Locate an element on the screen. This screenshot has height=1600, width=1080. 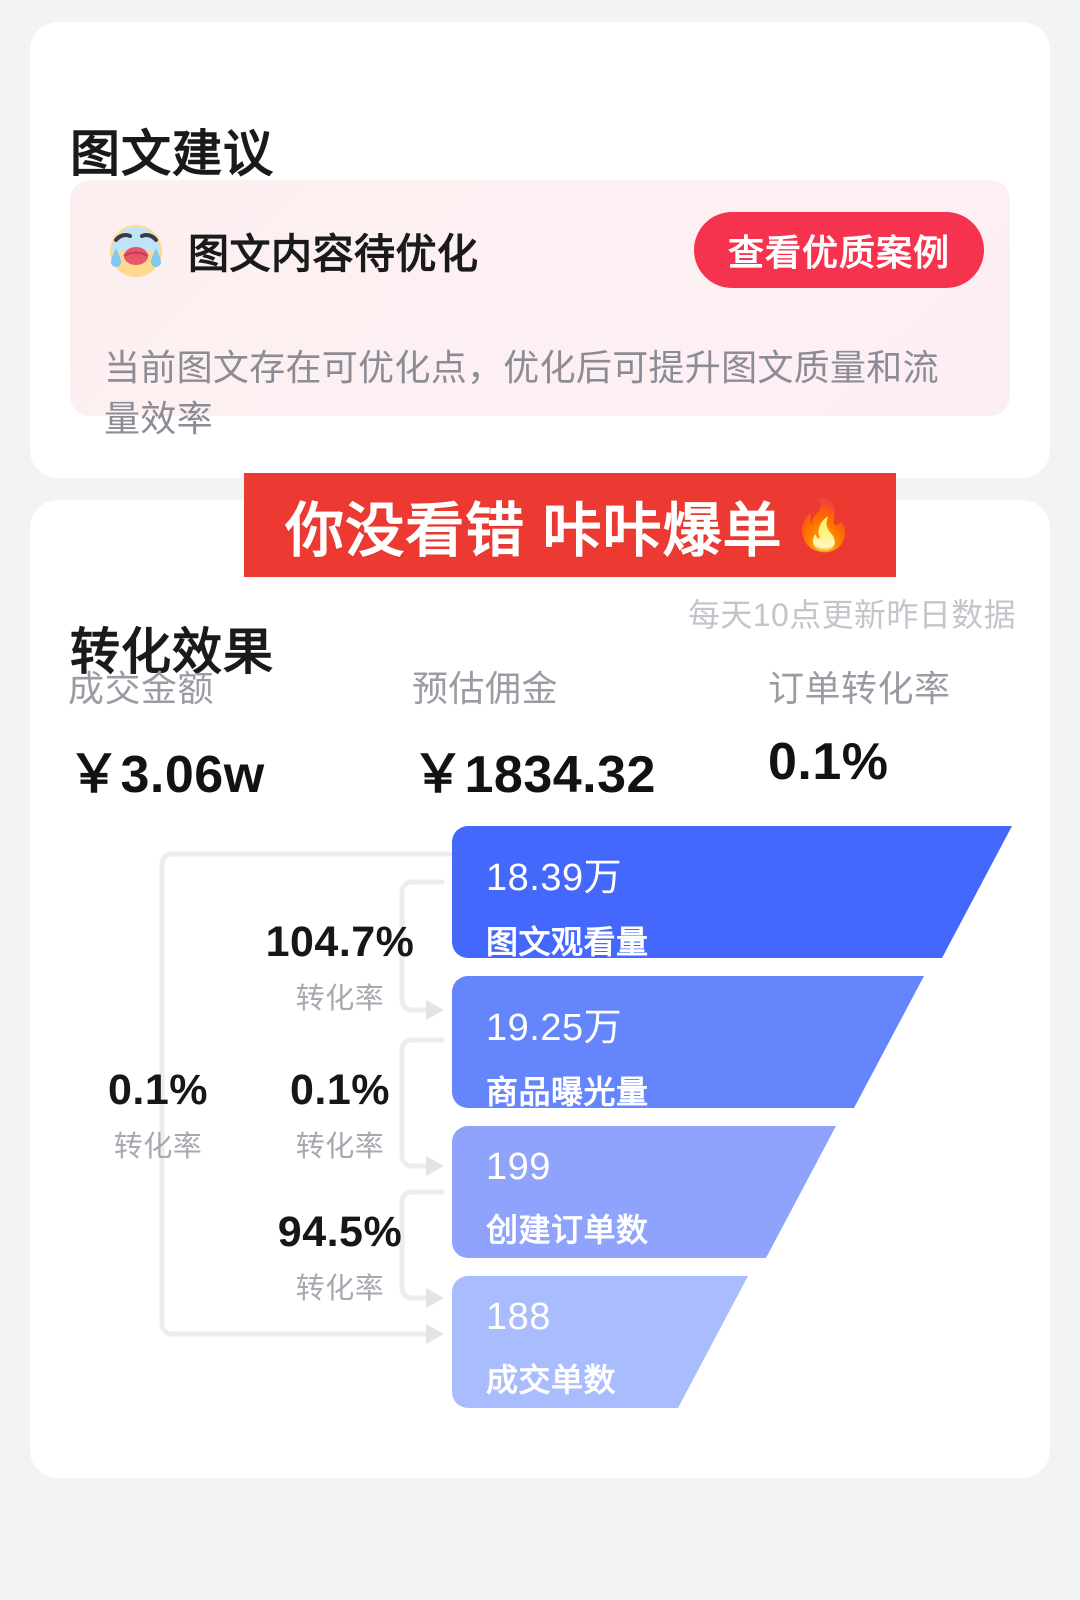
kpi-label: 订单转化率 is located at coordinates (859, 688).